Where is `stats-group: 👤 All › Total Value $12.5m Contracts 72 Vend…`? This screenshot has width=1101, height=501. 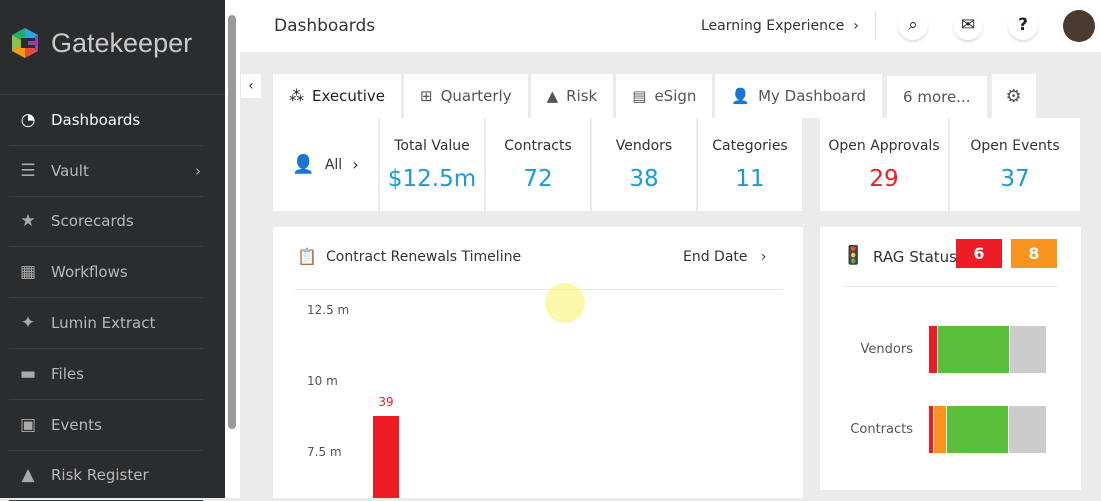
stats-group: 👤 All › Total Value $12.5m Contracts 72 Vend… is located at coordinates (537, 164).